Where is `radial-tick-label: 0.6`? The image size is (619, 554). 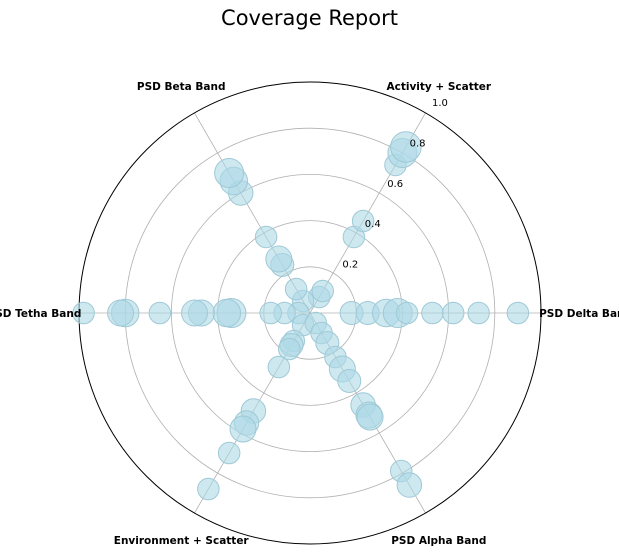 radial-tick-label: 0.6 is located at coordinates (395, 184).